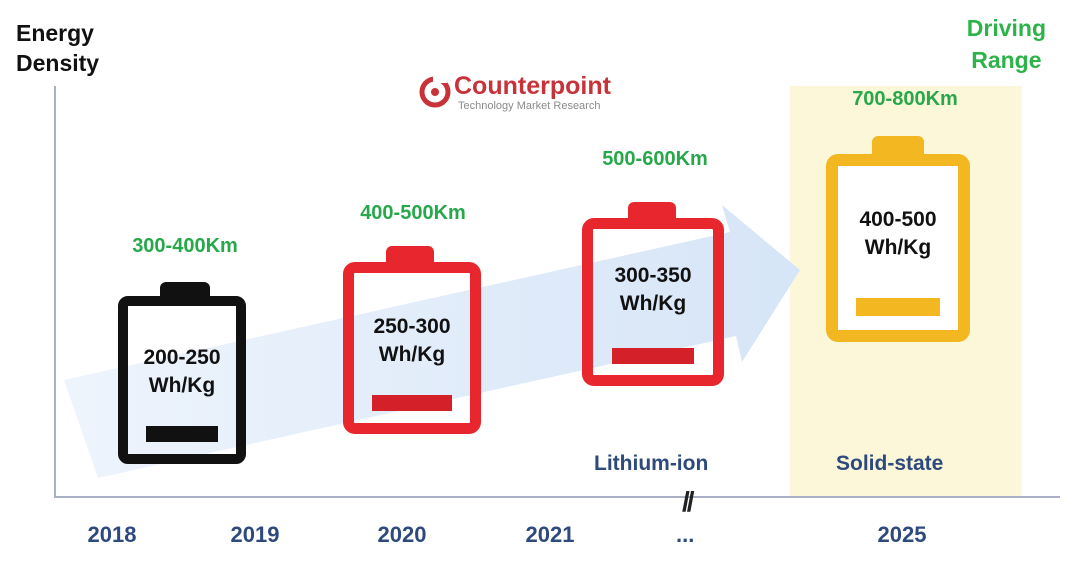  Describe the element at coordinates (905, 99) in the screenshot. I see `range-label-4: 700-800Km` at that location.